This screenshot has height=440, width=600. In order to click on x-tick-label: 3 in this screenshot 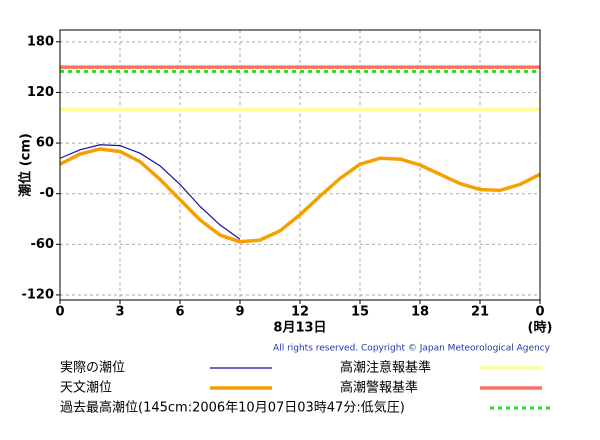, I will do `click(119, 312)`.